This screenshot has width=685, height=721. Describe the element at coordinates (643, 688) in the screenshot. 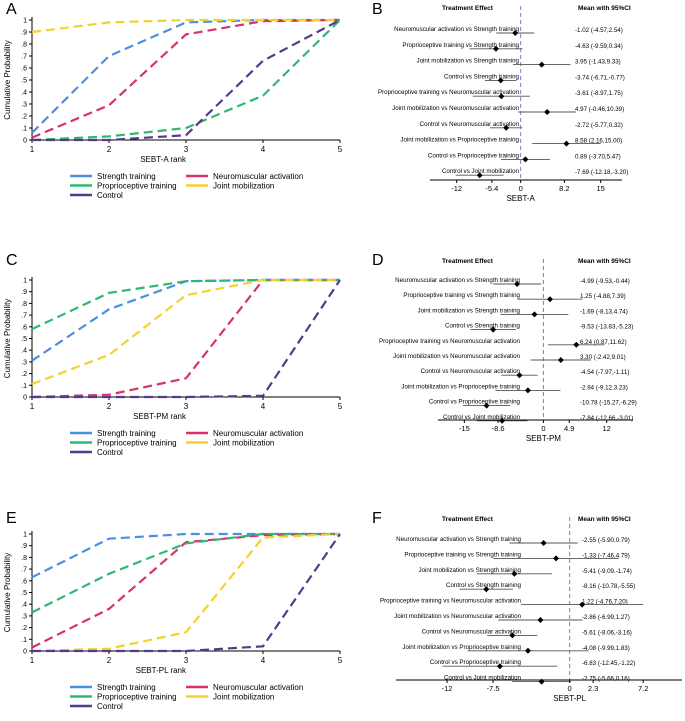

I see `x-tick-label: 7.2` at that location.